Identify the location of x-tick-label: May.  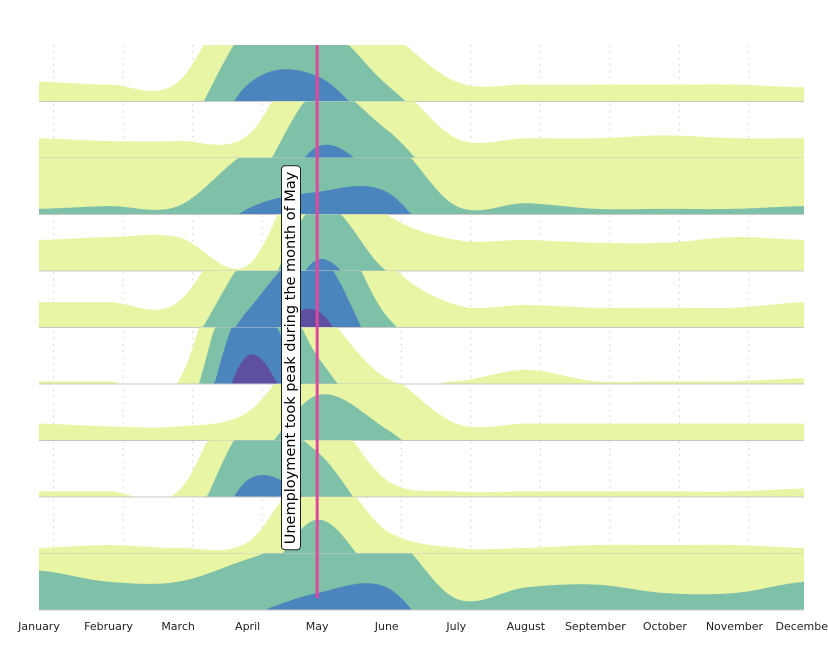
(317, 626).